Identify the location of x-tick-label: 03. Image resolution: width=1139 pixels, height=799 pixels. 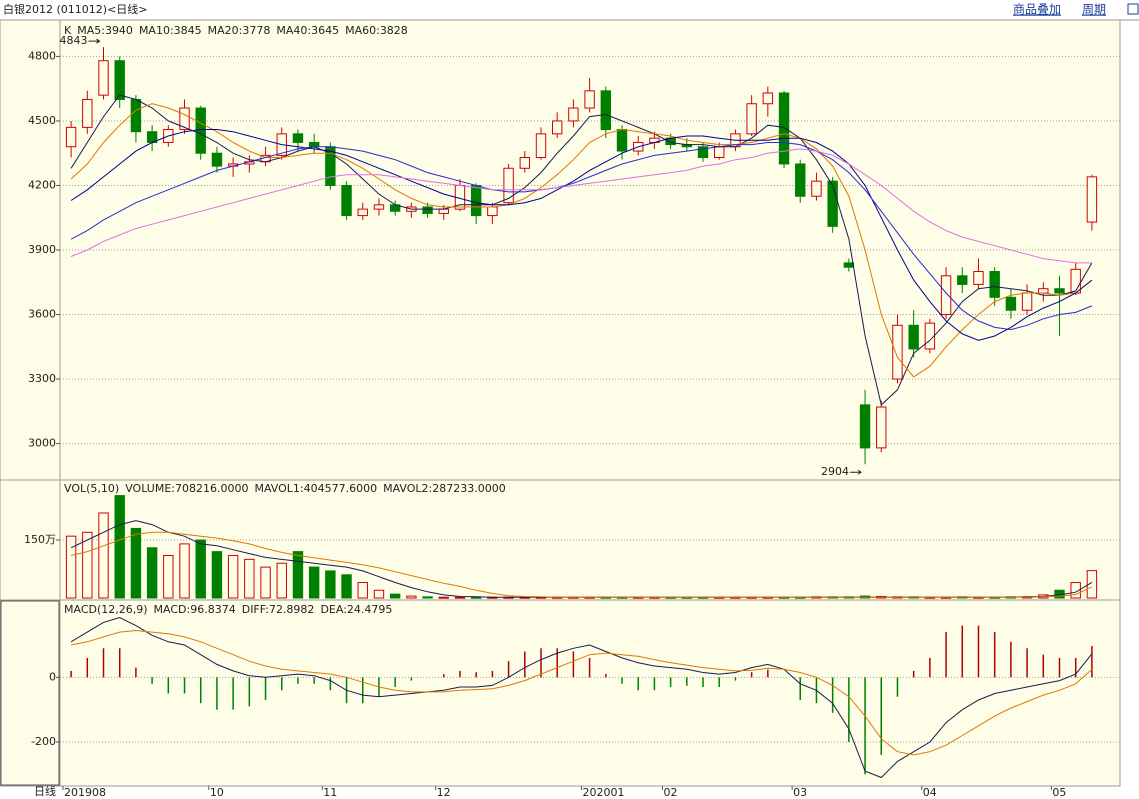
(800, 792).